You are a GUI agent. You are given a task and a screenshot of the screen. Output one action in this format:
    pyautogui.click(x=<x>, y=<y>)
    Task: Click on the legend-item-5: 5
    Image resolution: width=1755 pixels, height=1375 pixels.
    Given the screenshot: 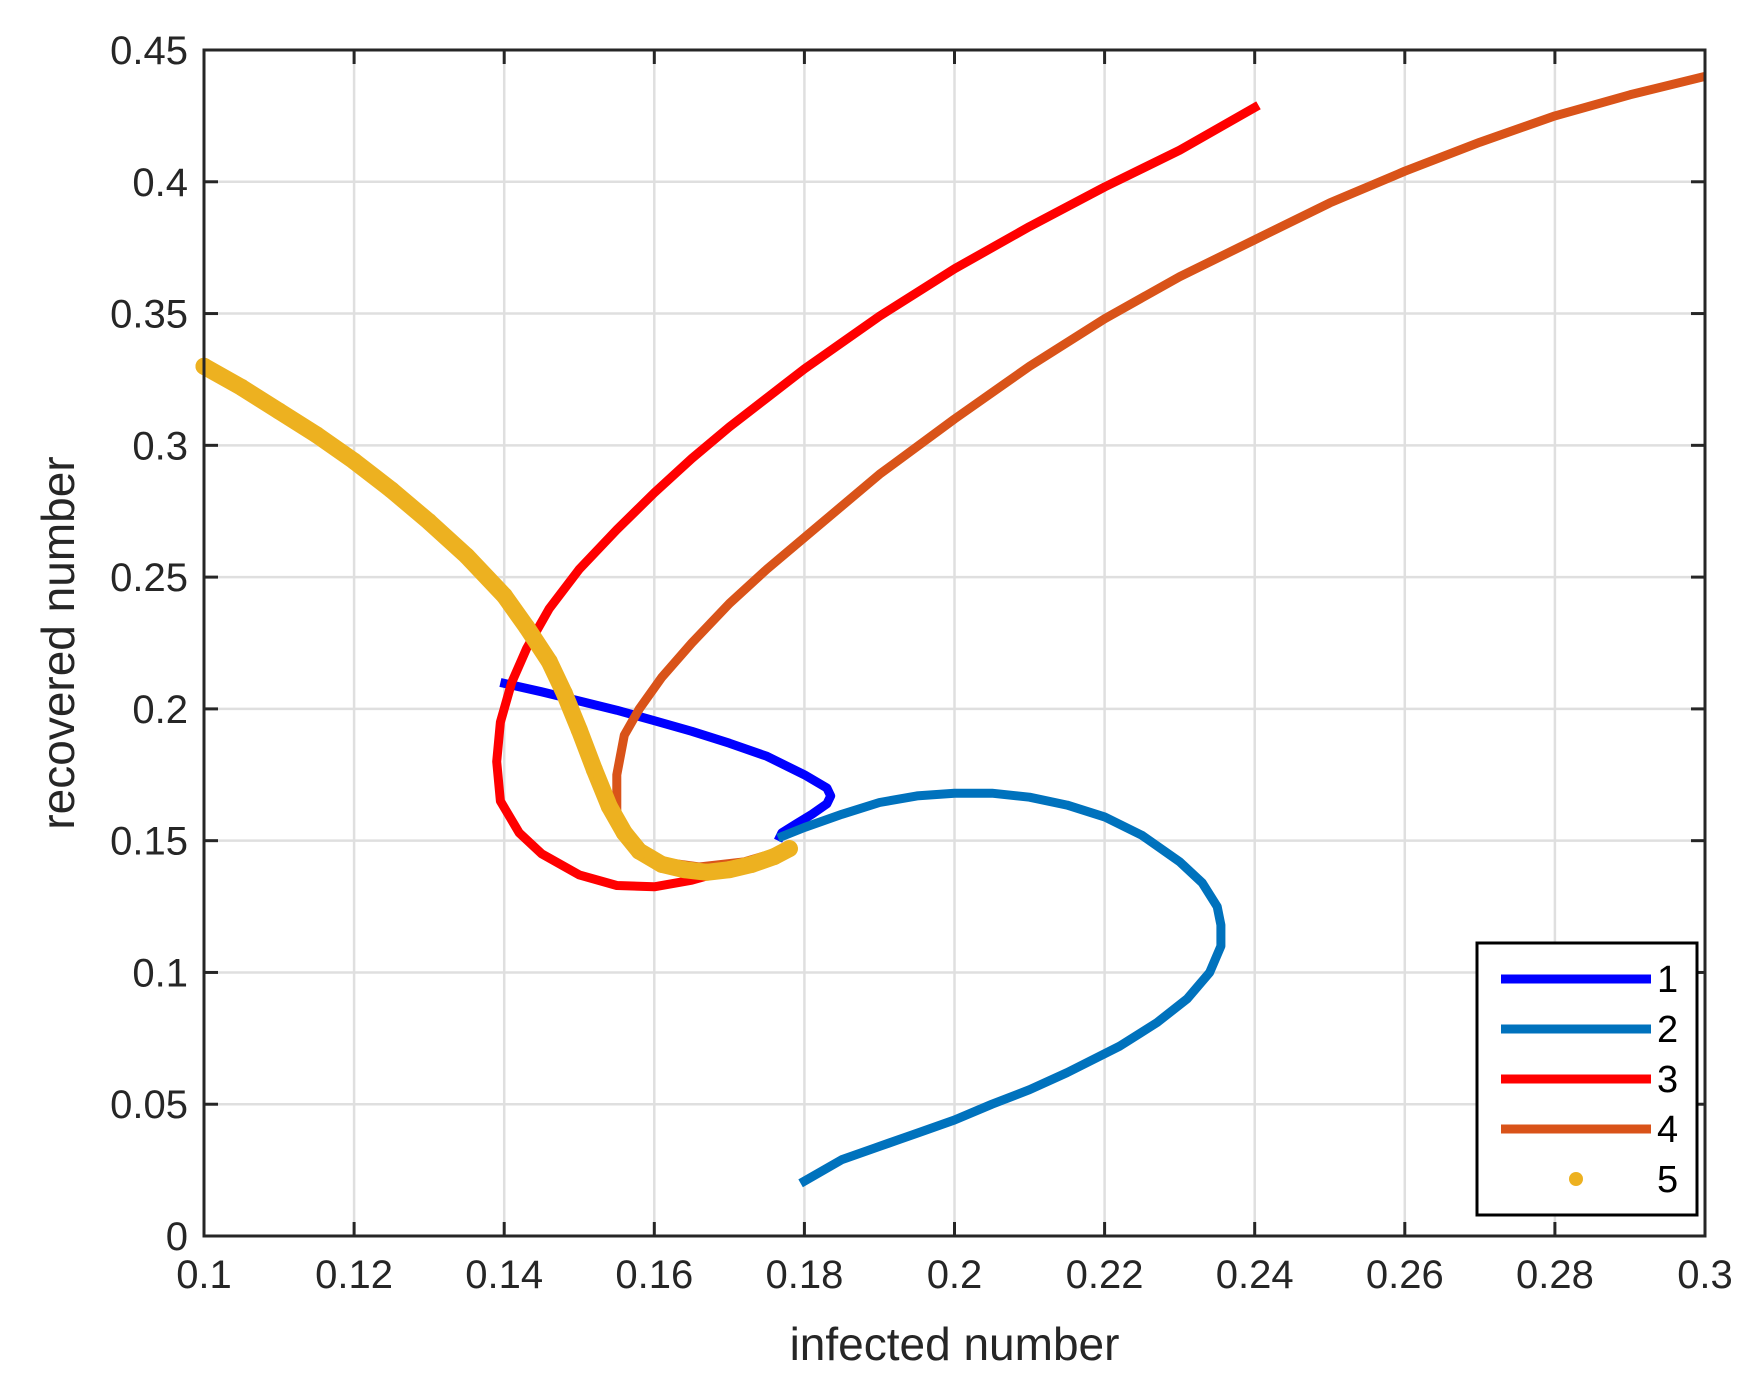 What is the action you would take?
    pyautogui.click(x=1623, y=1180)
    